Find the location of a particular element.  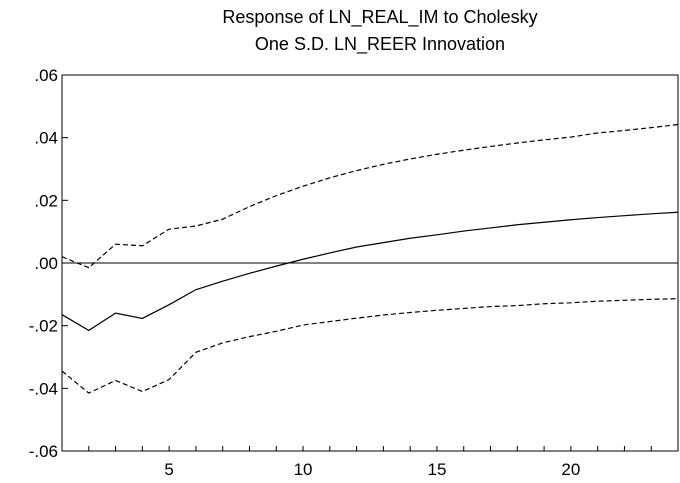

x-tick-label: 15 is located at coordinates (436, 469).